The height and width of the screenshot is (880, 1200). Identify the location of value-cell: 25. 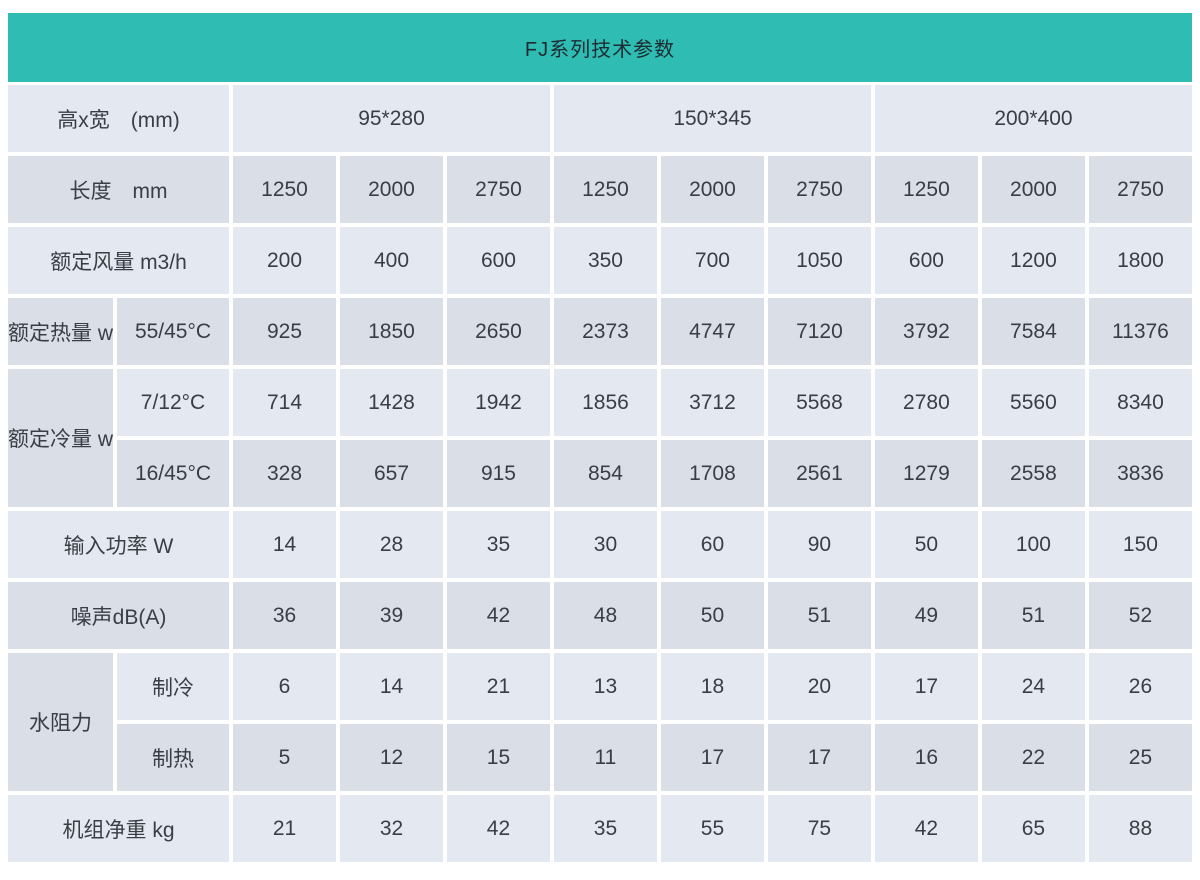
(1140, 757).